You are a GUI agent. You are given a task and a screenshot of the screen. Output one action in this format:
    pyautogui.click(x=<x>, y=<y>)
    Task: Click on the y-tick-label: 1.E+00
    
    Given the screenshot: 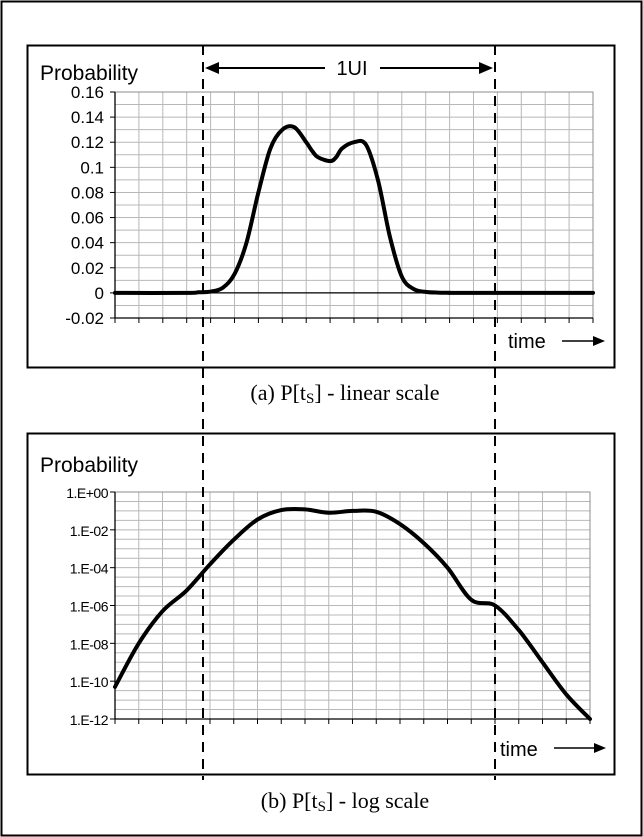 What is the action you would take?
    pyautogui.click(x=87, y=493)
    